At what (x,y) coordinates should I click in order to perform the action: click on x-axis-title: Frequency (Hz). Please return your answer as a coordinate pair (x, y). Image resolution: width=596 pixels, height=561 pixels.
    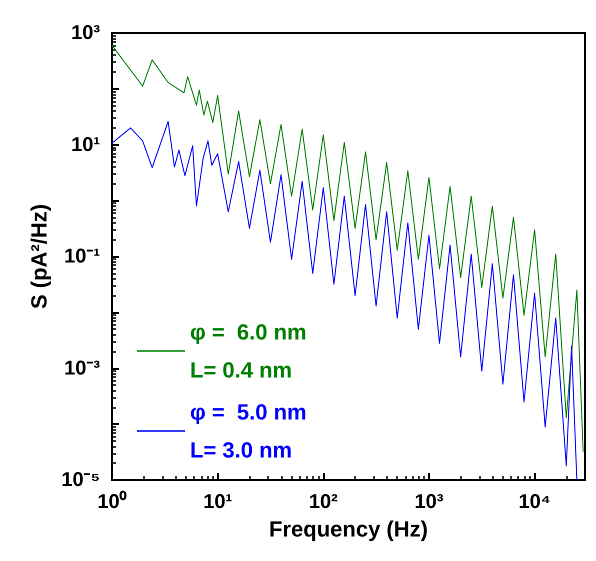
    Looking at the image, I should click on (348, 529).